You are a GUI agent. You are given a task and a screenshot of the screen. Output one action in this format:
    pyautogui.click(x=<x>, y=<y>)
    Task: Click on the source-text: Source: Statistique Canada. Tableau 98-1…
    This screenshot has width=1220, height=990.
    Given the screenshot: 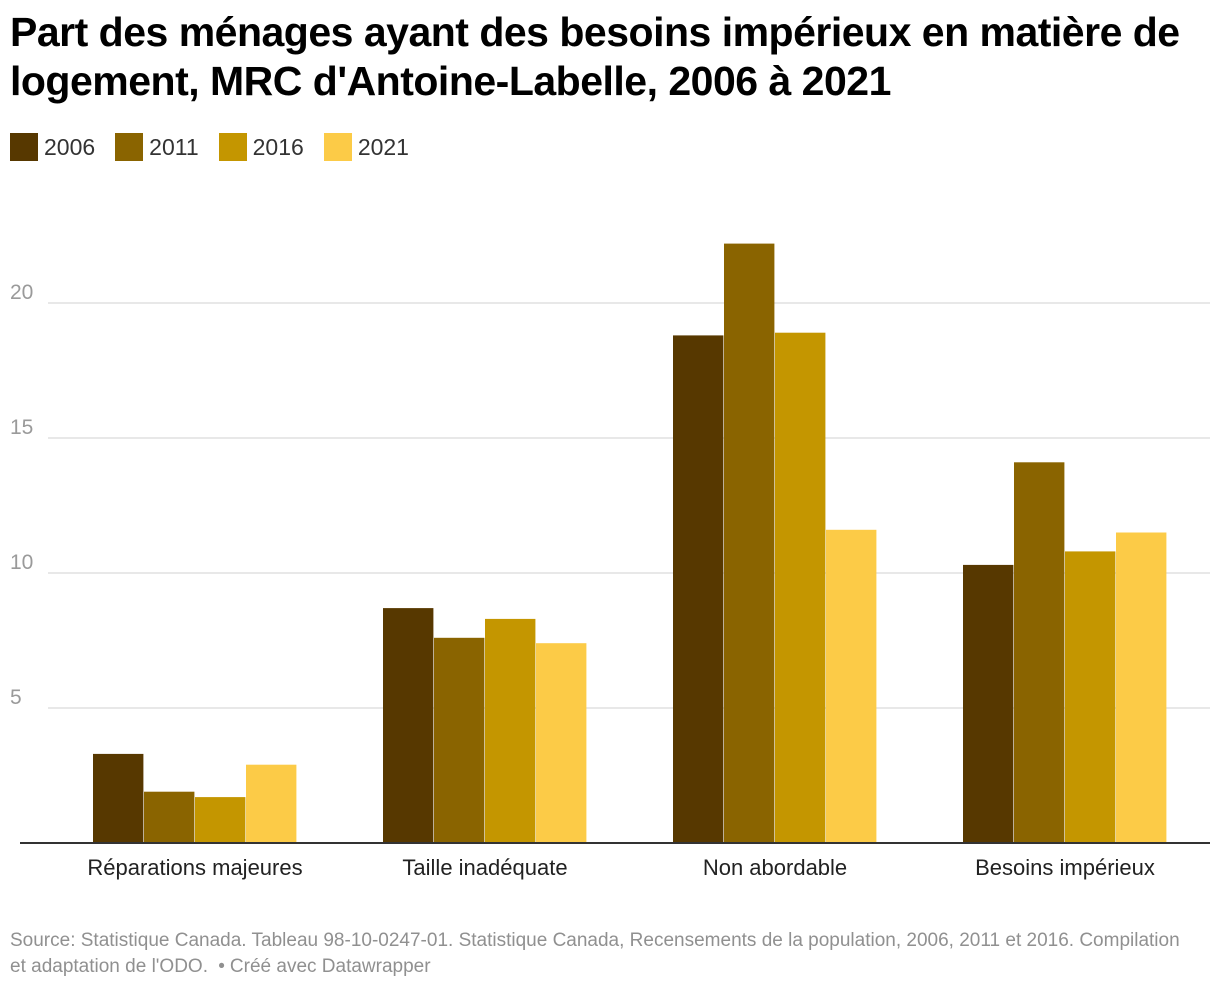 What is the action you would take?
    pyautogui.click(x=595, y=953)
    